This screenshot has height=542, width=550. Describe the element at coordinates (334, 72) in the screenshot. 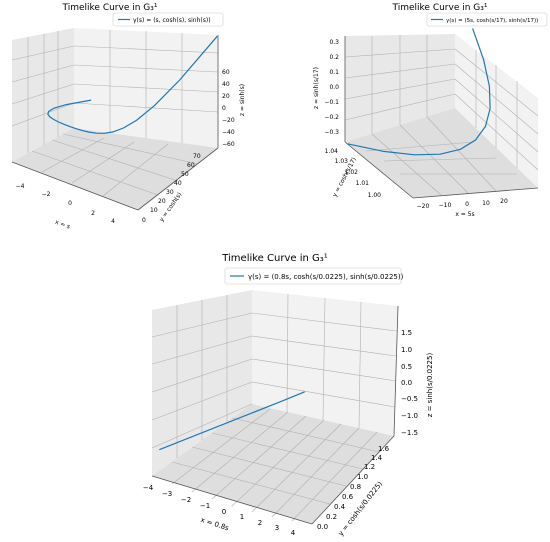

I see `z-tick-label: 0.1` at that location.